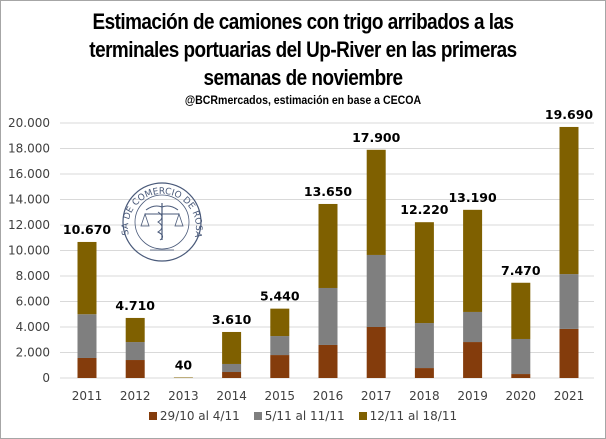 The height and width of the screenshot is (439, 606). I want to click on y-tick-label: 10.000, so click(29, 251).